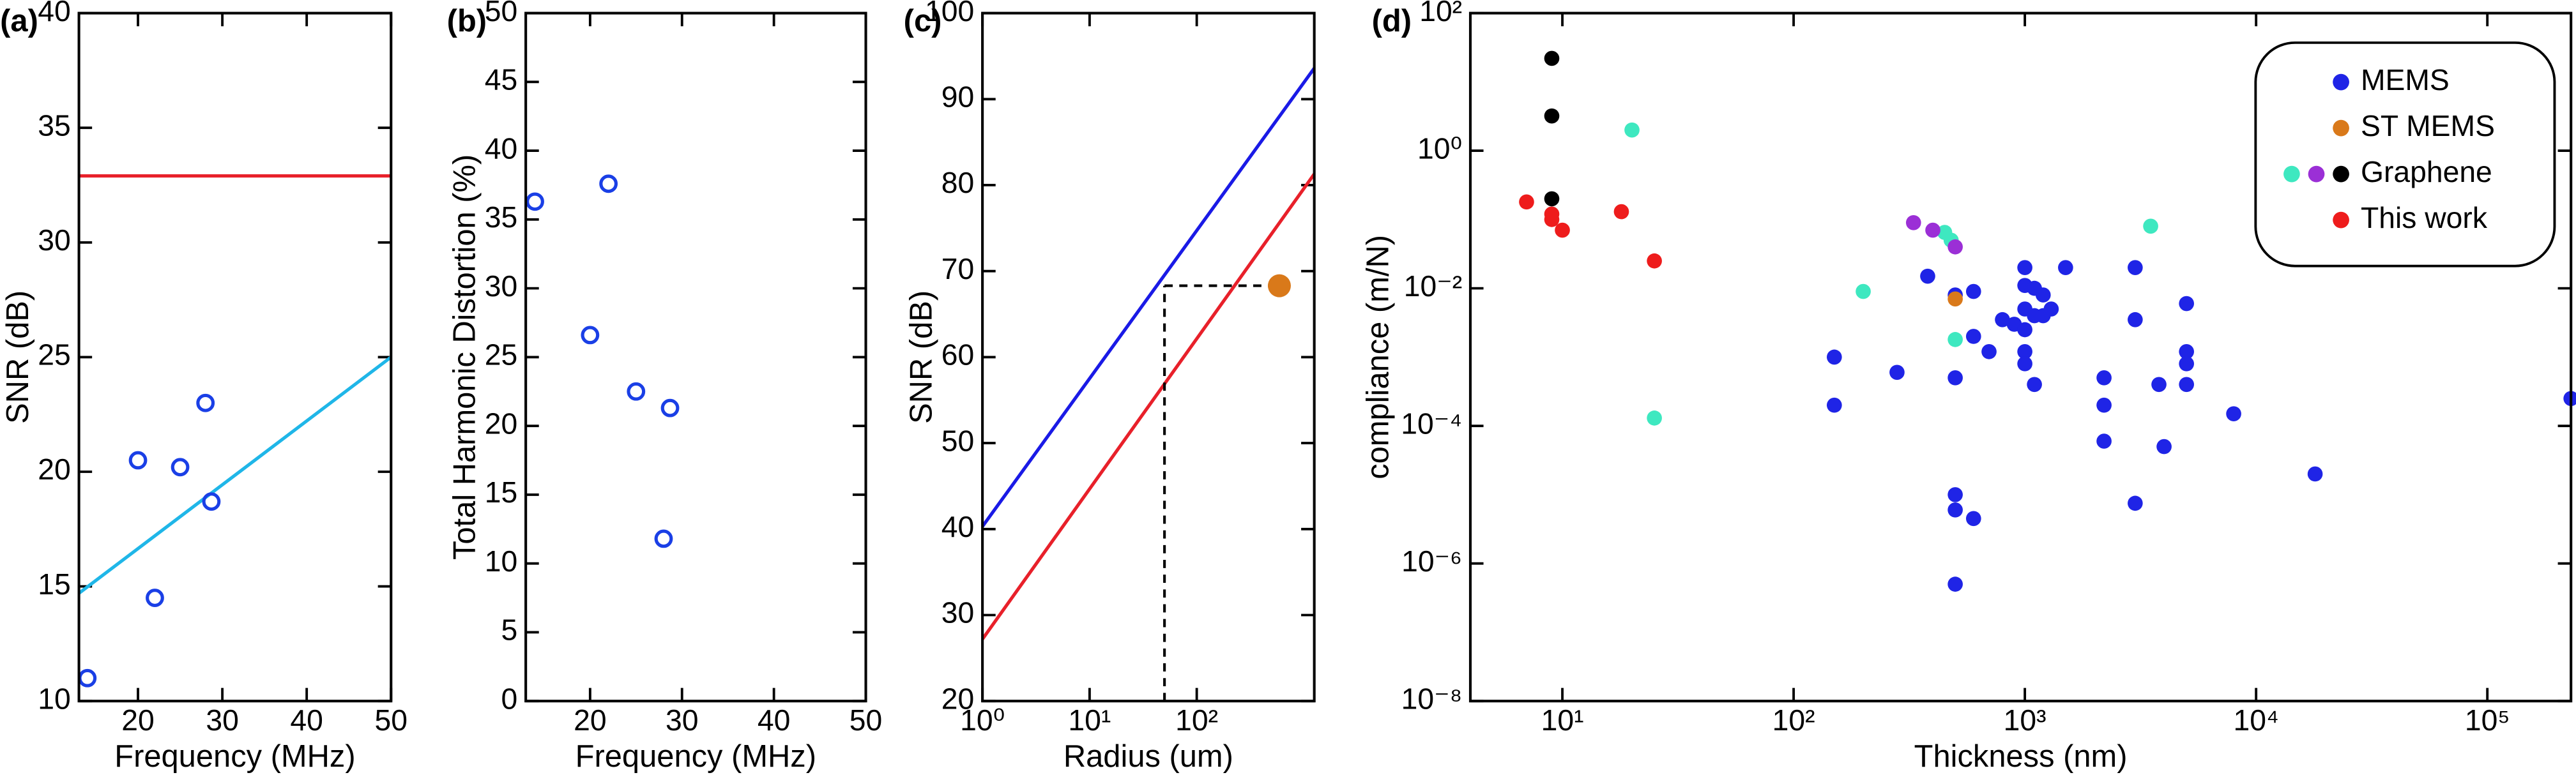 The width and height of the screenshot is (2576, 782). I want to click on y-tick-label: 45, so click(501, 79).